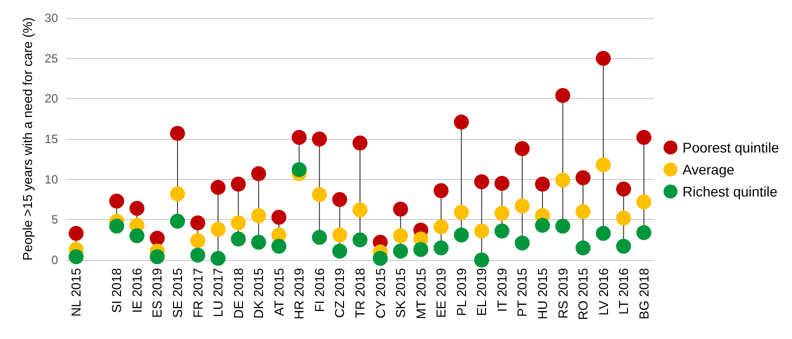 This screenshot has width=792, height=339. Describe the element at coordinates (136, 290) in the screenshot. I see `x-tick-label: IE 2016` at that location.